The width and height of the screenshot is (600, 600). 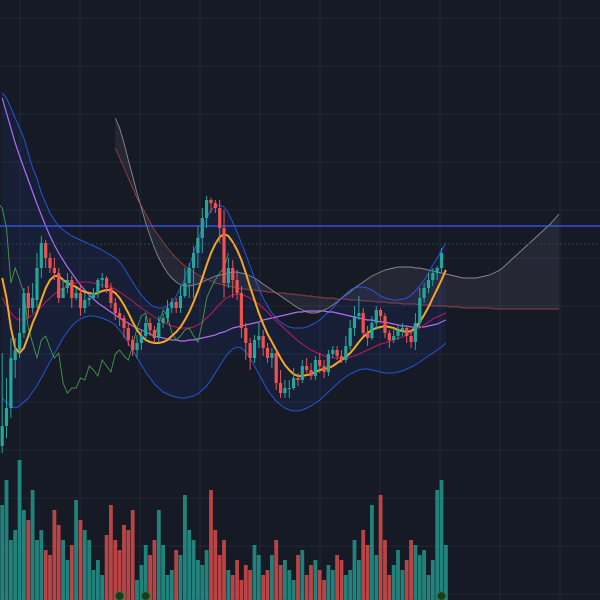 What do you see at coordinates (300, 235) in the screenshot?
I see `horizontal-line` at bounding box center [300, 235].